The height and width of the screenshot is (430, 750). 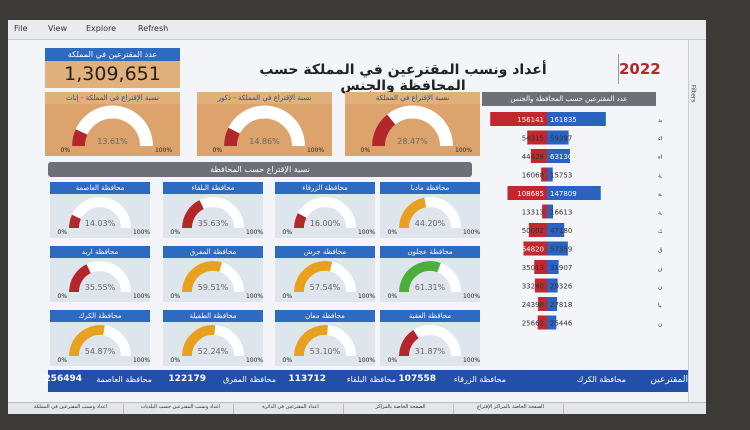 What do you see at coordinates (264, 141) in the screenshot?
I see `gauge-value: 14.86%` at bounding box center [264, 141].